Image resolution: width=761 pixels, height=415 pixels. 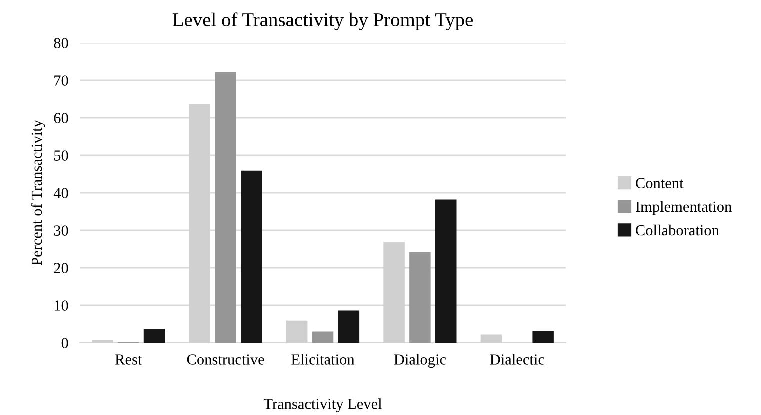 What do you see at coordinates (61, 231) in the screenshot?
I see `y-tick-label: 30` at bounding box center [61, 231].